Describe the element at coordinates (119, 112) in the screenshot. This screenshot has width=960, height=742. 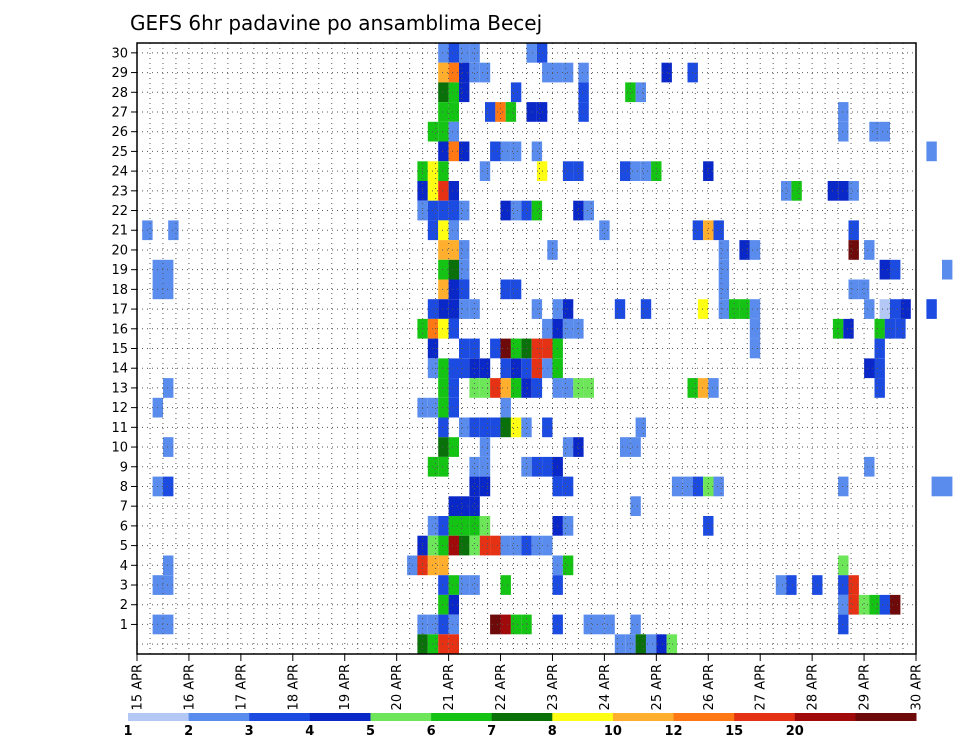
I see `y-tick-label: 27` at that location.